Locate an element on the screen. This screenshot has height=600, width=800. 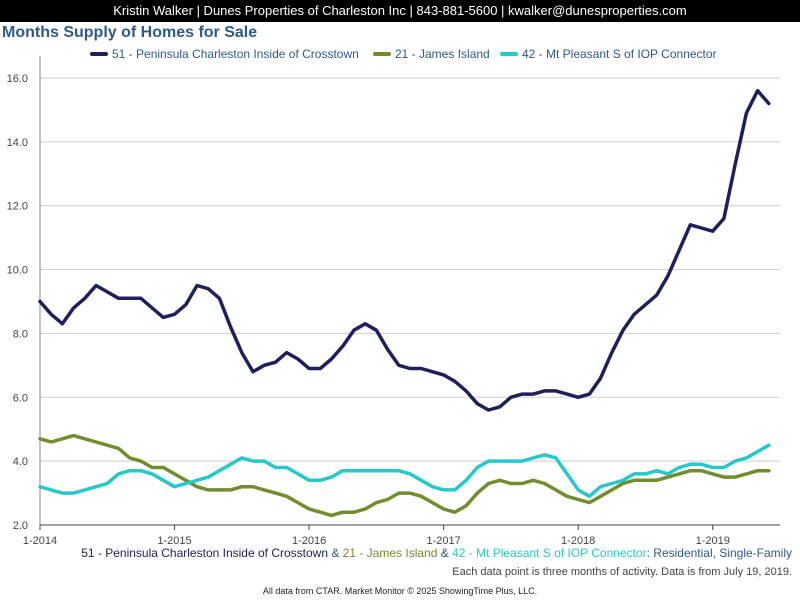
y-tick-label: 10.0 is located at coordinates (17, 271).